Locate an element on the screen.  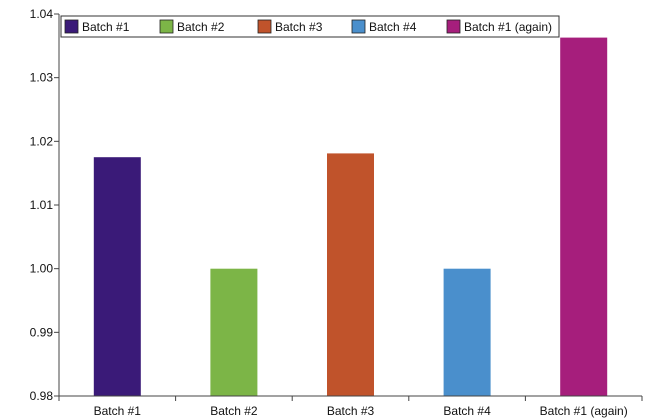
y-tick-label: 1.01 is located at coordinates (42, 205).